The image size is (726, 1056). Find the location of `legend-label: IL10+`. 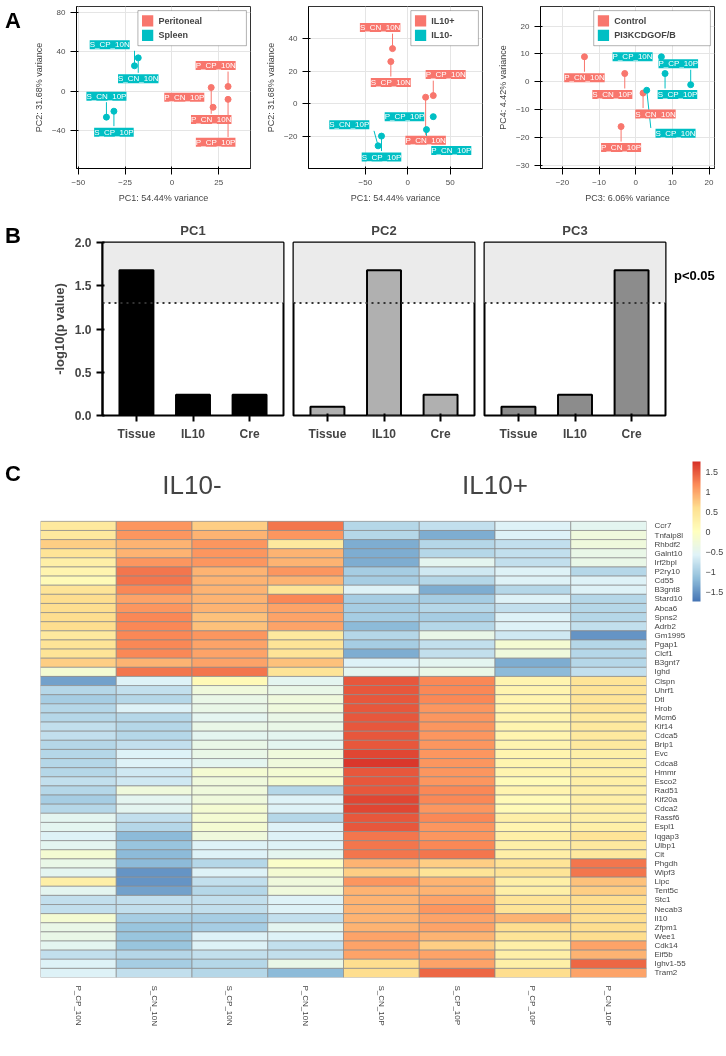

legend-label: IL10+ is located at coordinates (443, 20).